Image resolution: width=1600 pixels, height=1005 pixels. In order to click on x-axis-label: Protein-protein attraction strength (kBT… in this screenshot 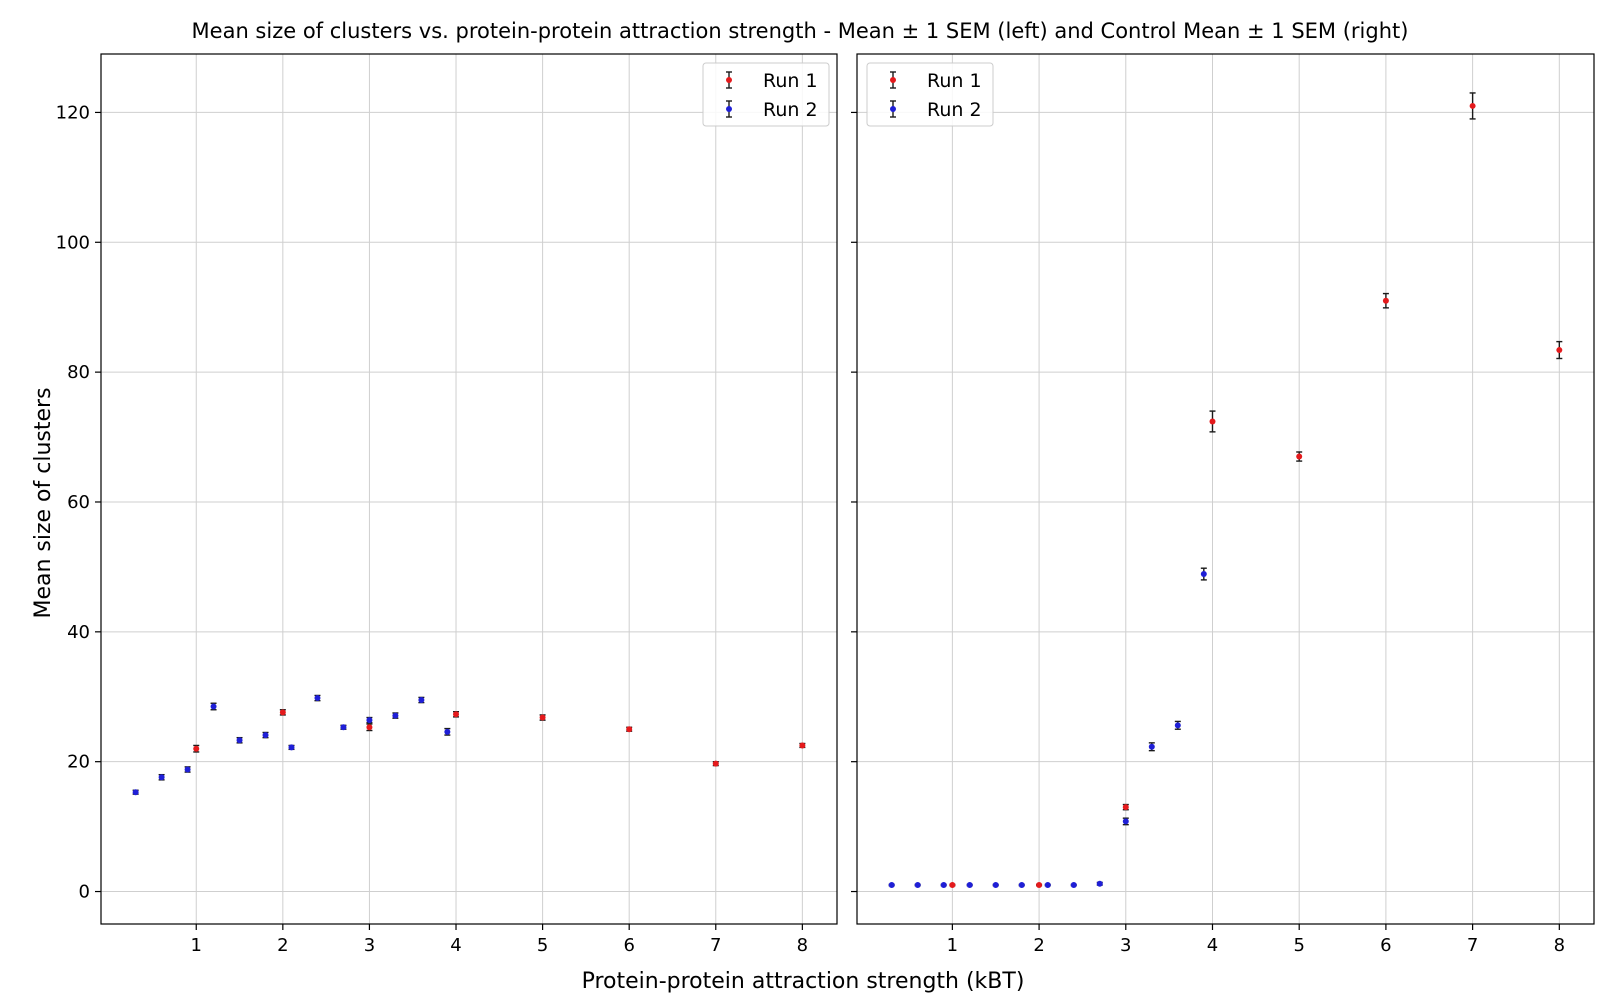, I will do `click(803, 981)`.